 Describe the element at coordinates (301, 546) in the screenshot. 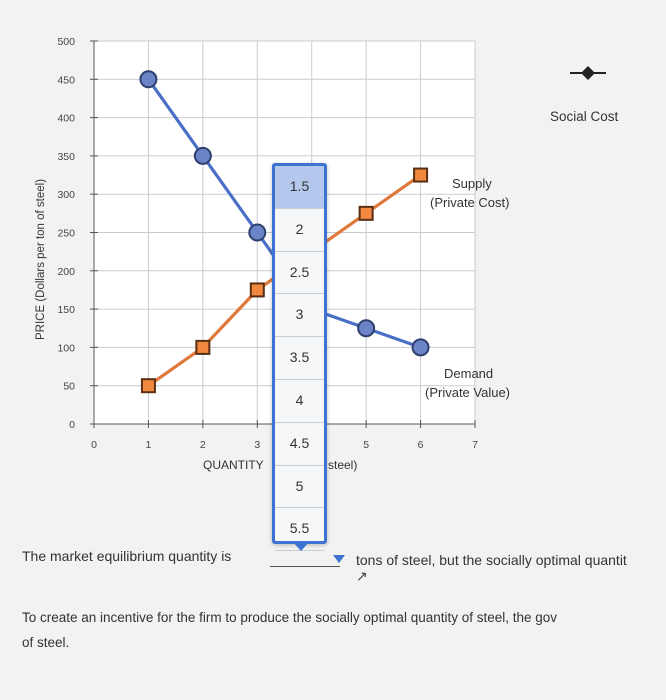

I see `dropdown-handle-icon` at that location.